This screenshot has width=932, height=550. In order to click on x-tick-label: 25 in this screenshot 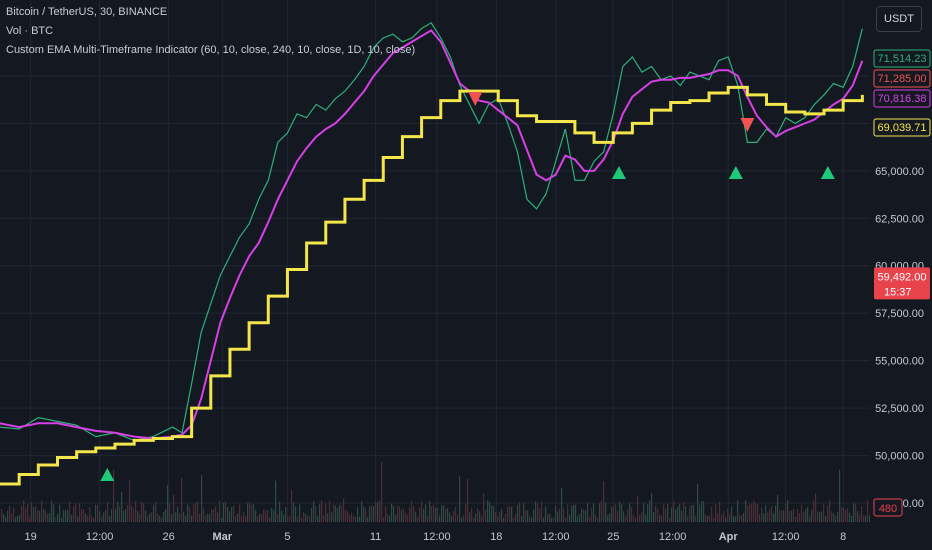, I will do `click(613, 537)`.